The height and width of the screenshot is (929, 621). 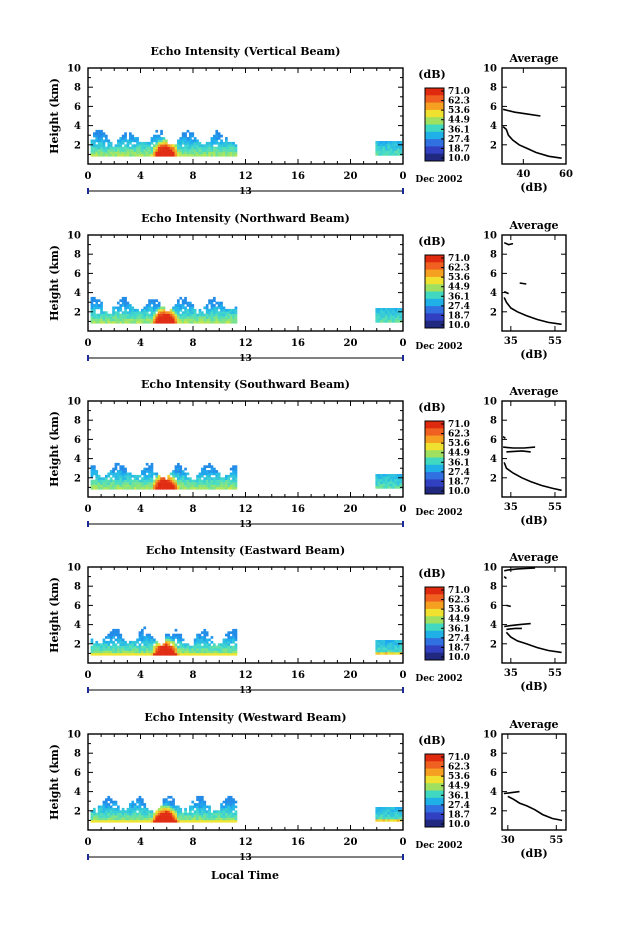 What do you see at coordinates (54, 615) in the screenshot?
I see `y-axis-label: Height (km)` at bounding box center [54, 615].